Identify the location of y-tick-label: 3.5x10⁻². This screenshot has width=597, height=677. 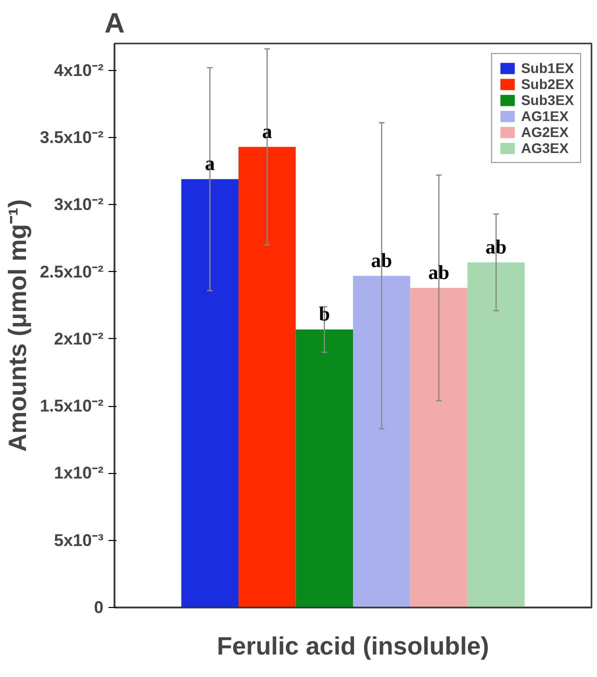
(72, 137).